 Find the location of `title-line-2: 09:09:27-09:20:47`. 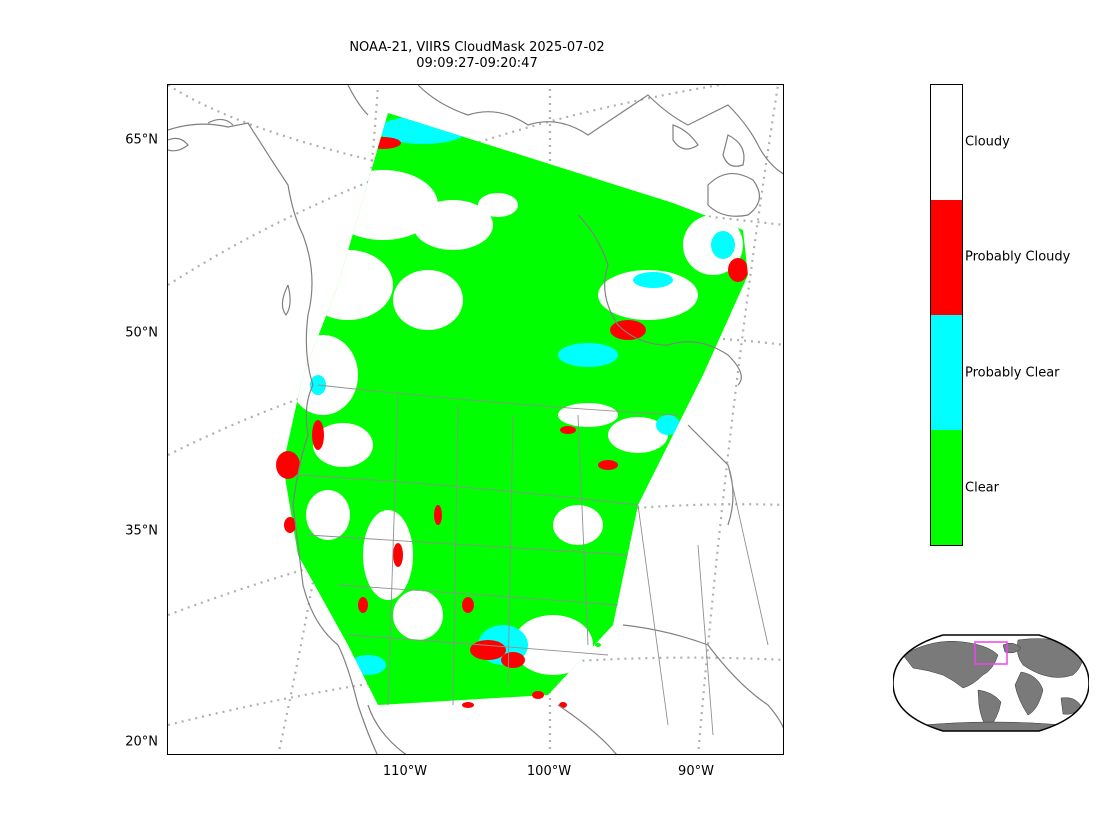

title-line-2: 09:09:27-09:20:47 is located at coordinates (477, 63).